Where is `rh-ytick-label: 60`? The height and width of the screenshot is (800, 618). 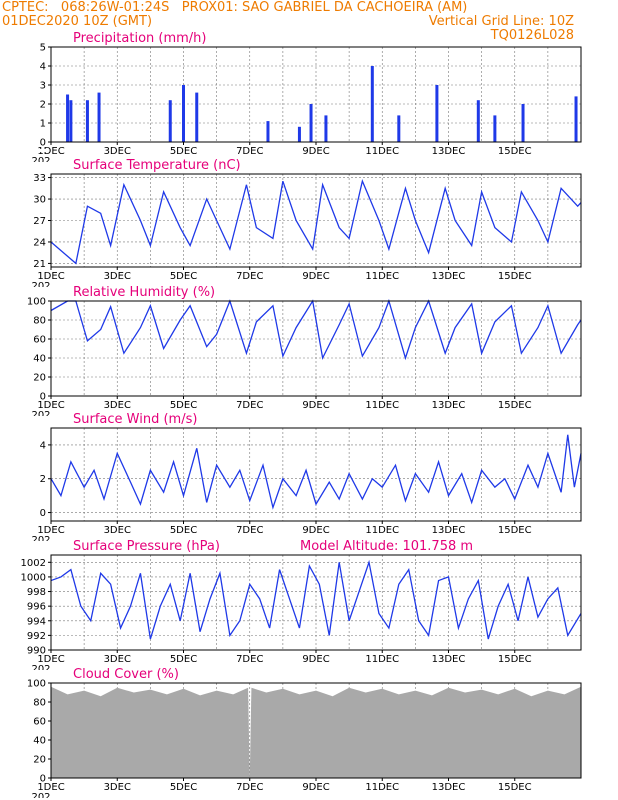 rh-ytick-label: 60 is located at coordinates (39, 340).